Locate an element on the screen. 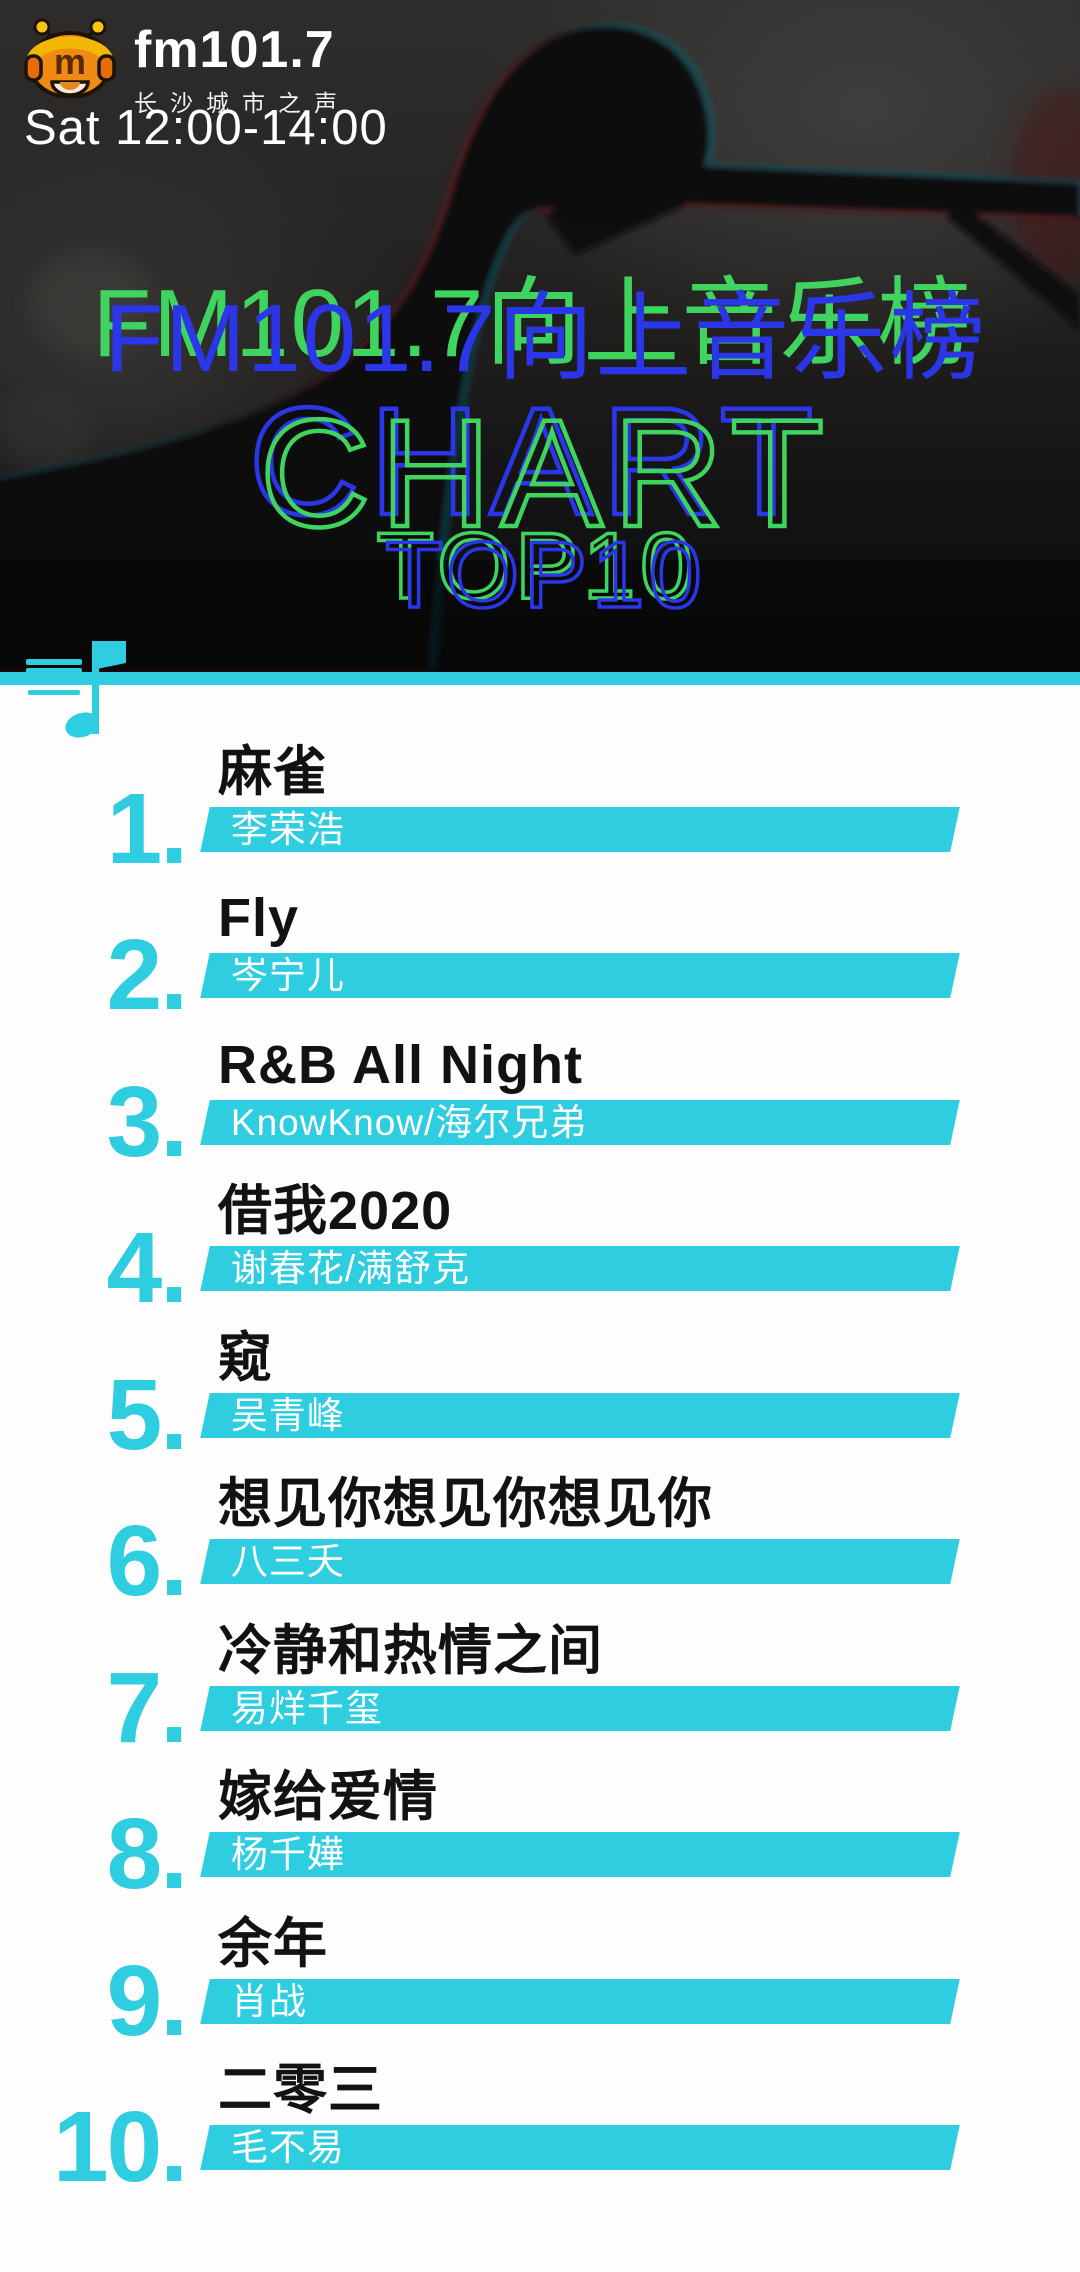 Image resolution: width=1080 pixels, height=2272 pixels. hero-title: FM101.7向上音乐榜 FM101.7向上音乐榜 is located at coordinates (540, 343).